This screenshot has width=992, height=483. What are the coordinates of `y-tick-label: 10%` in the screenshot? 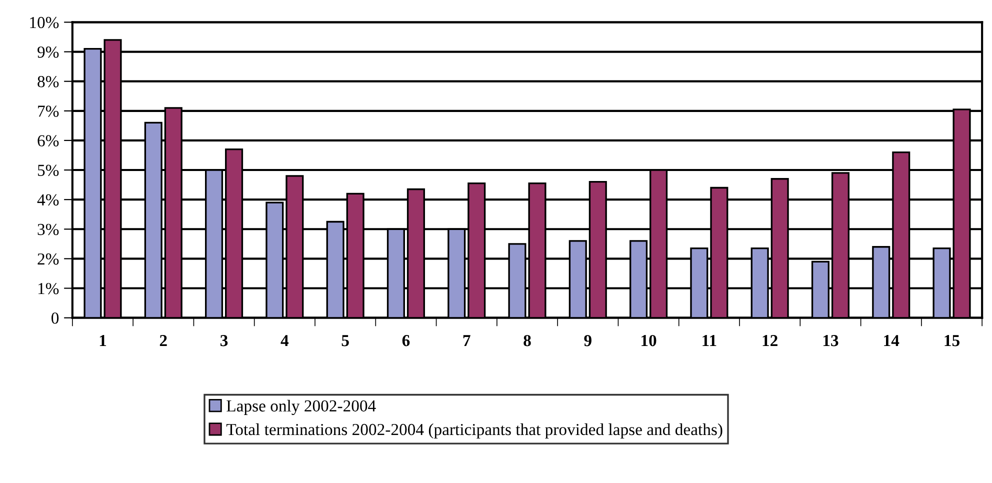 It's located at (44, 22).